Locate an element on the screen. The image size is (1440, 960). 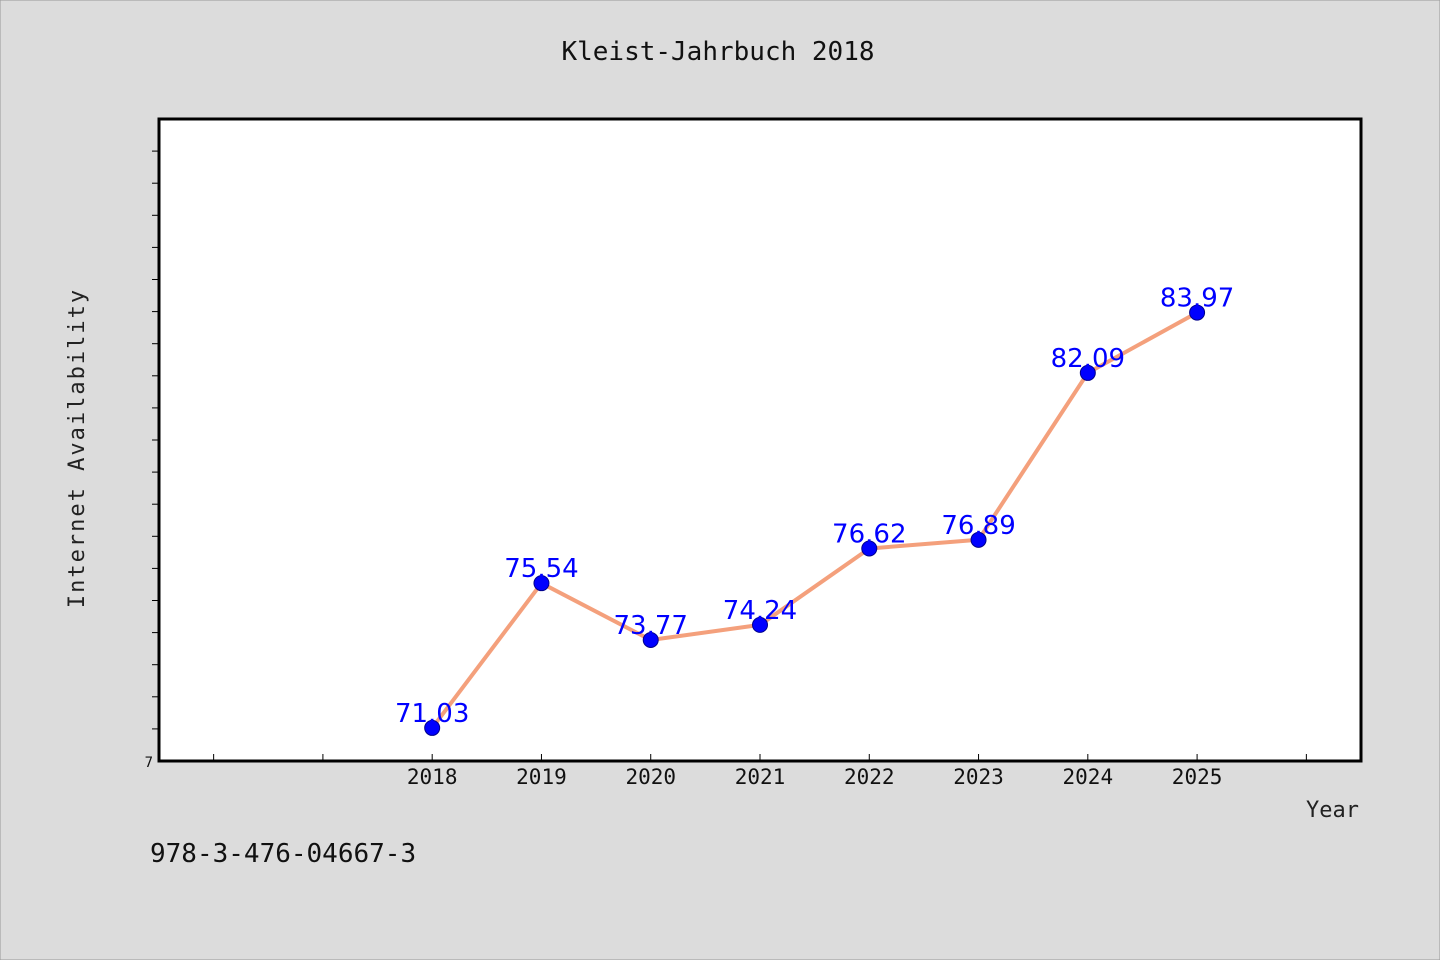
y-axis-label: Internet Availability is located at coordinates (77, 448).